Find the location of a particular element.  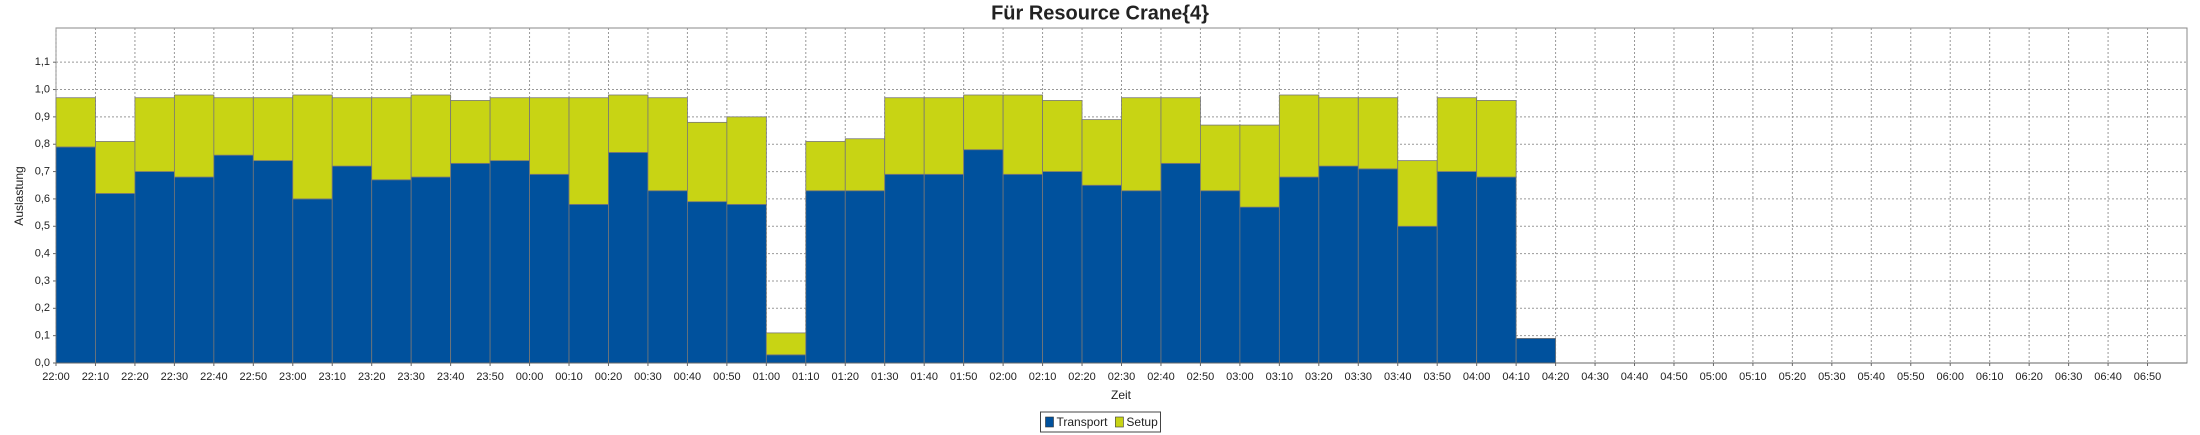

x-tick-label: 23:50 is located at coordinates (490, 377).